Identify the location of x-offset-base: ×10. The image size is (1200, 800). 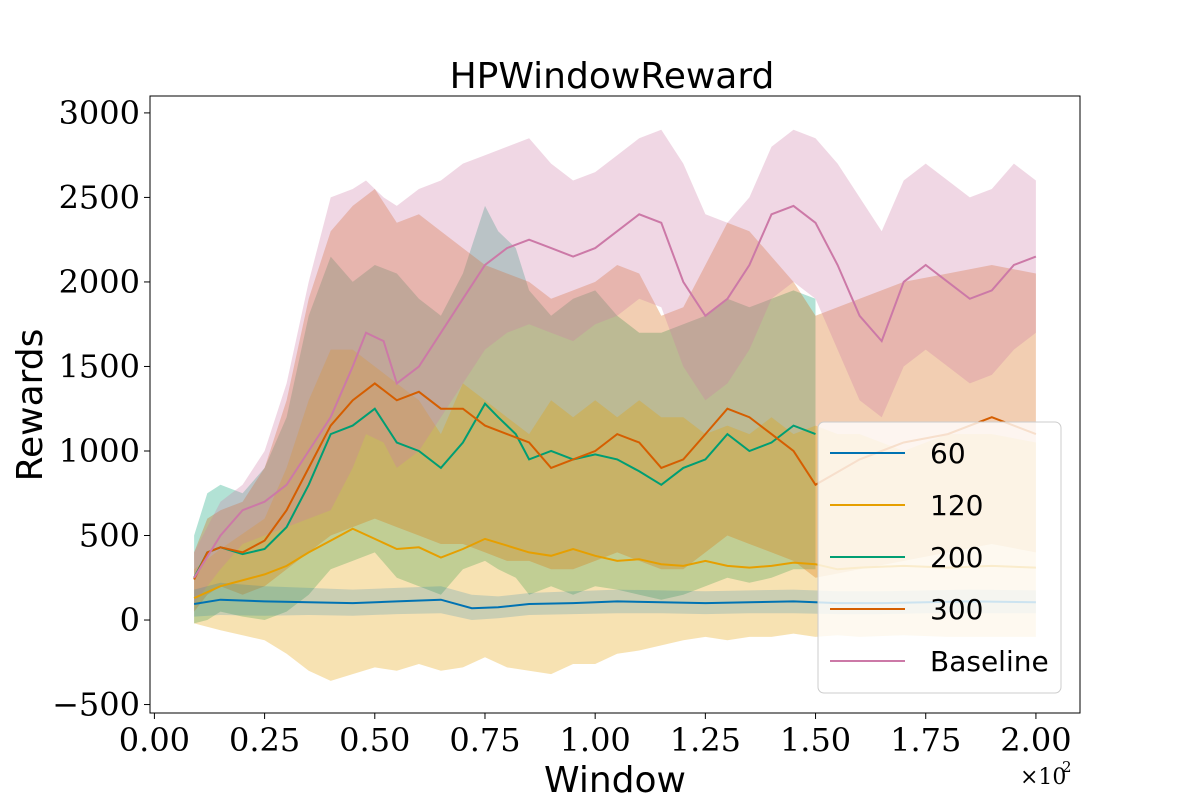
(1043, 777).